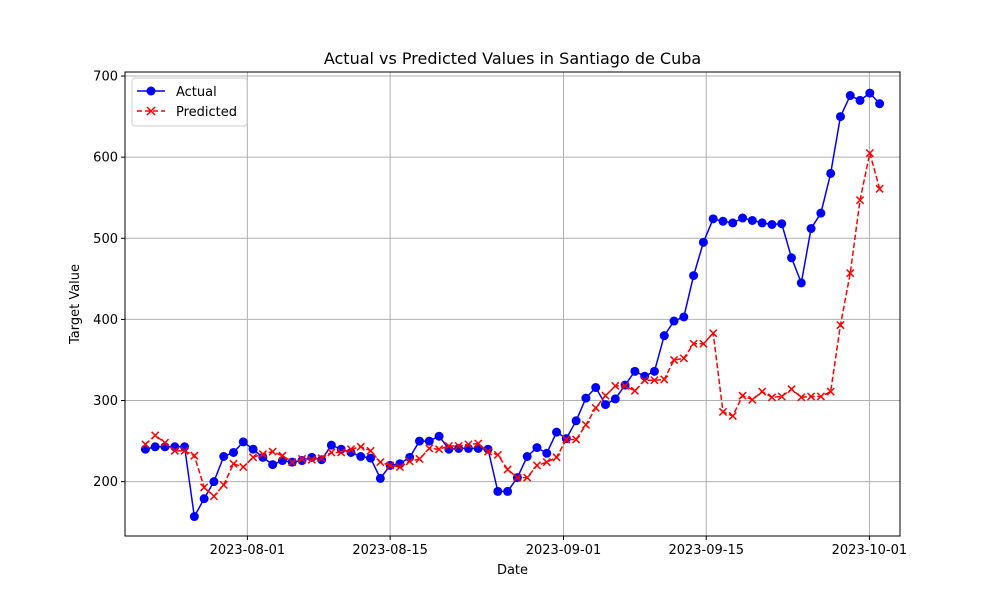 The height and width of the screenshot is (600, 1000). Describe the element at coordinates (390, 550) in the screenshot. I see `x-tick-label: 2023-08-15` at that location.